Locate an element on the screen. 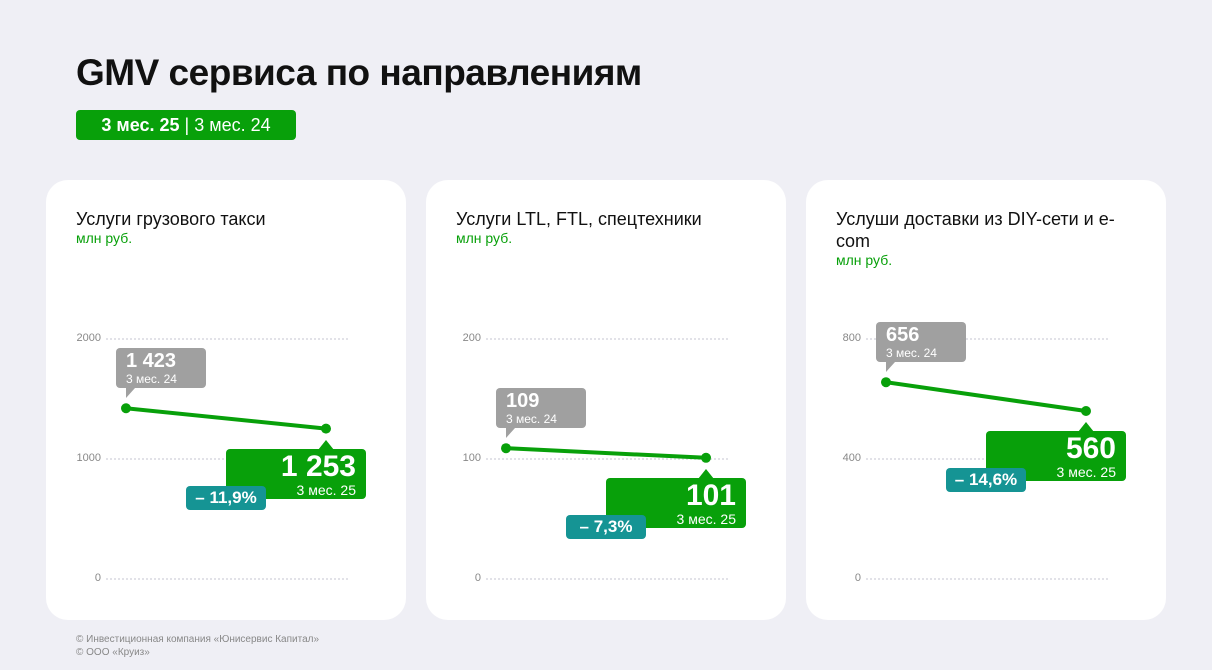 The height and width of the screenshot is (670, 1212). change-badge: – 7,3% is located at coordinates (606, 526).